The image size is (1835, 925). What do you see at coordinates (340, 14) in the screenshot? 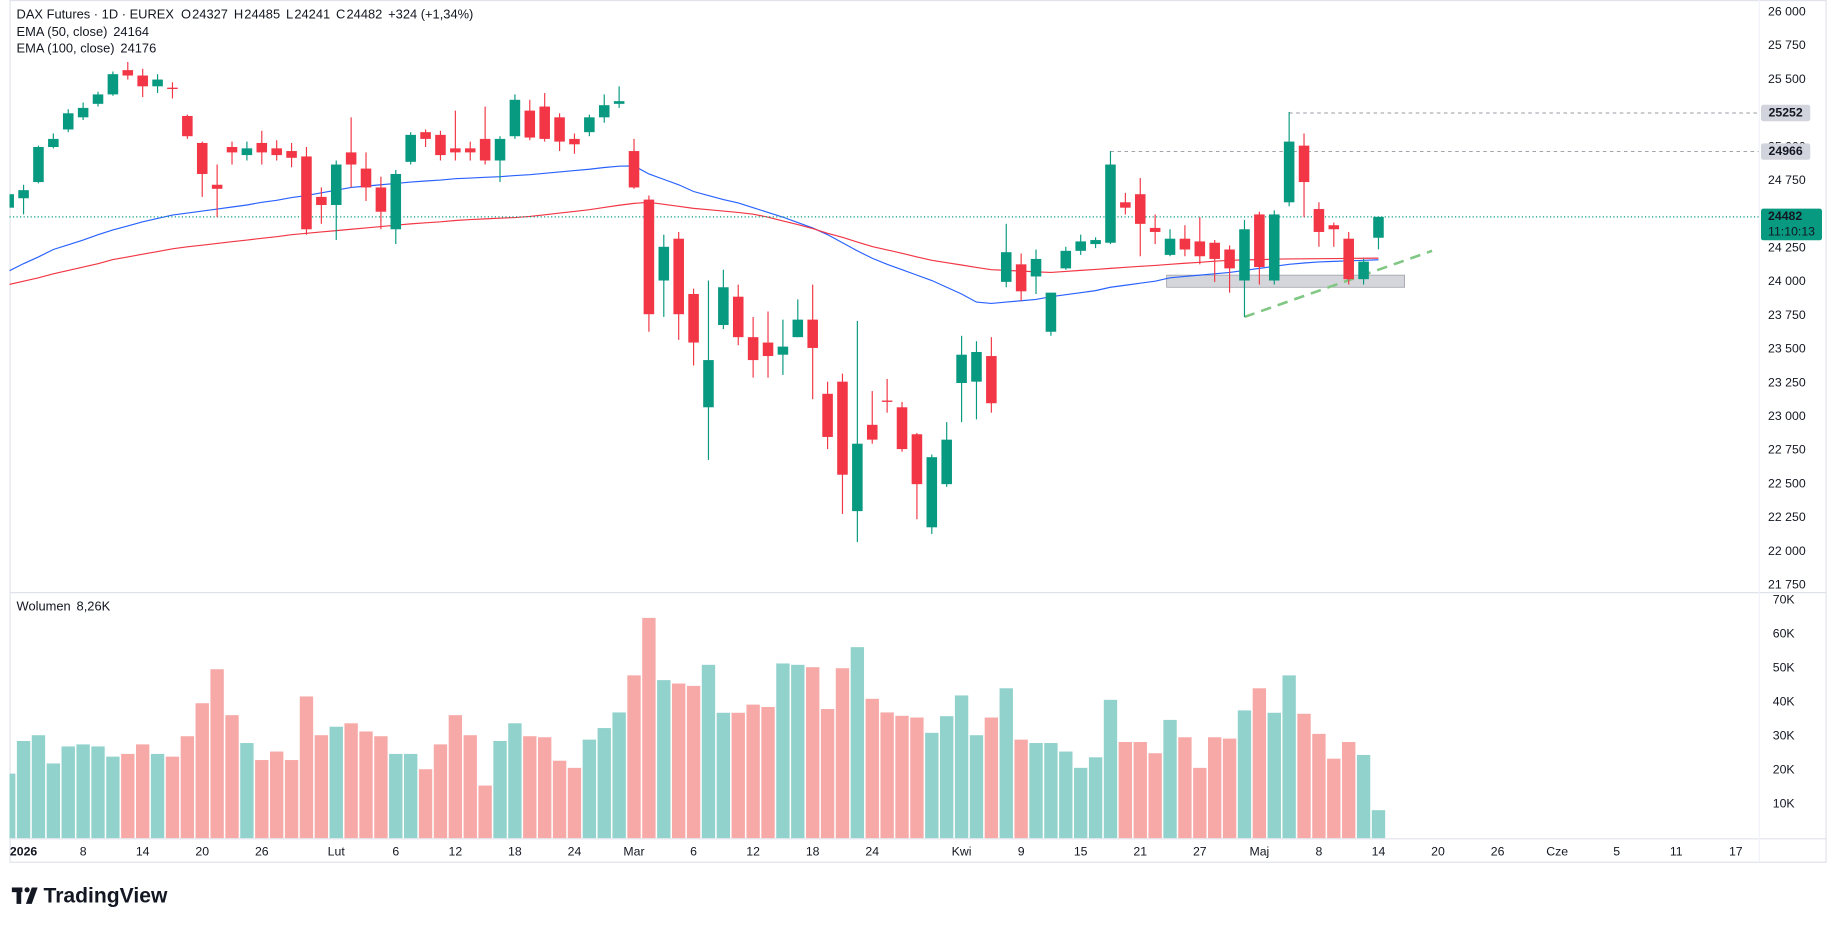
I see `ohlc-key: C` at bounding box center [340, 14].